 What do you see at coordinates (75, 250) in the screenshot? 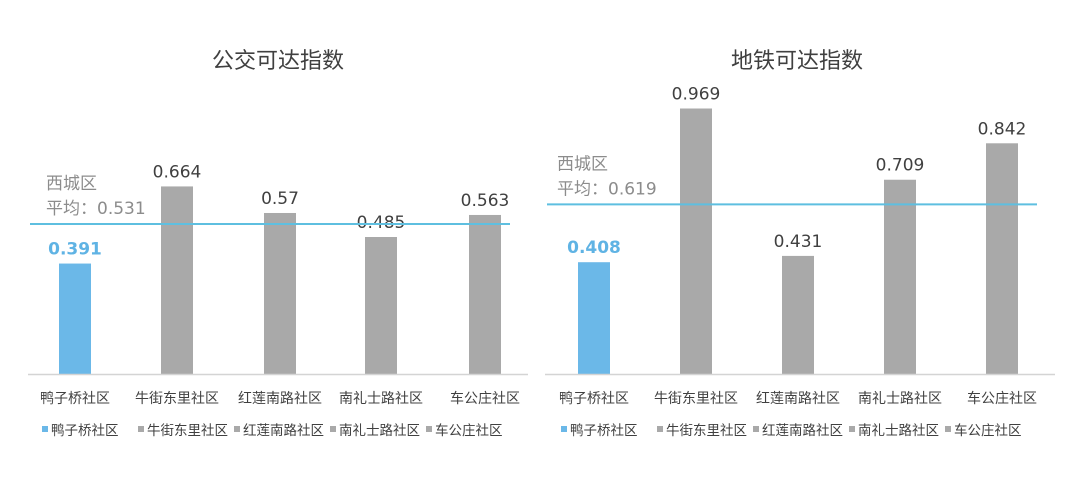
I see `data-label-1: 0.391` at bounding box center [75, 250].